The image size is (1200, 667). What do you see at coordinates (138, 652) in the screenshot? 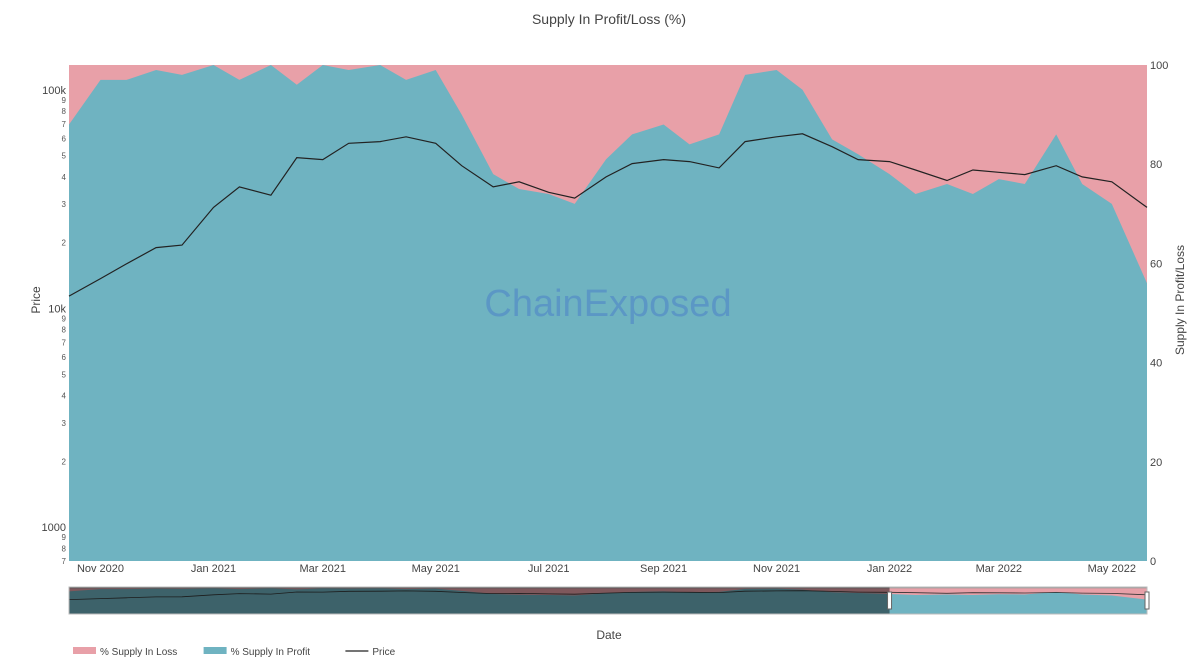
I see `legend-label: % Supply In Loss` at bounding box center [138, 652].